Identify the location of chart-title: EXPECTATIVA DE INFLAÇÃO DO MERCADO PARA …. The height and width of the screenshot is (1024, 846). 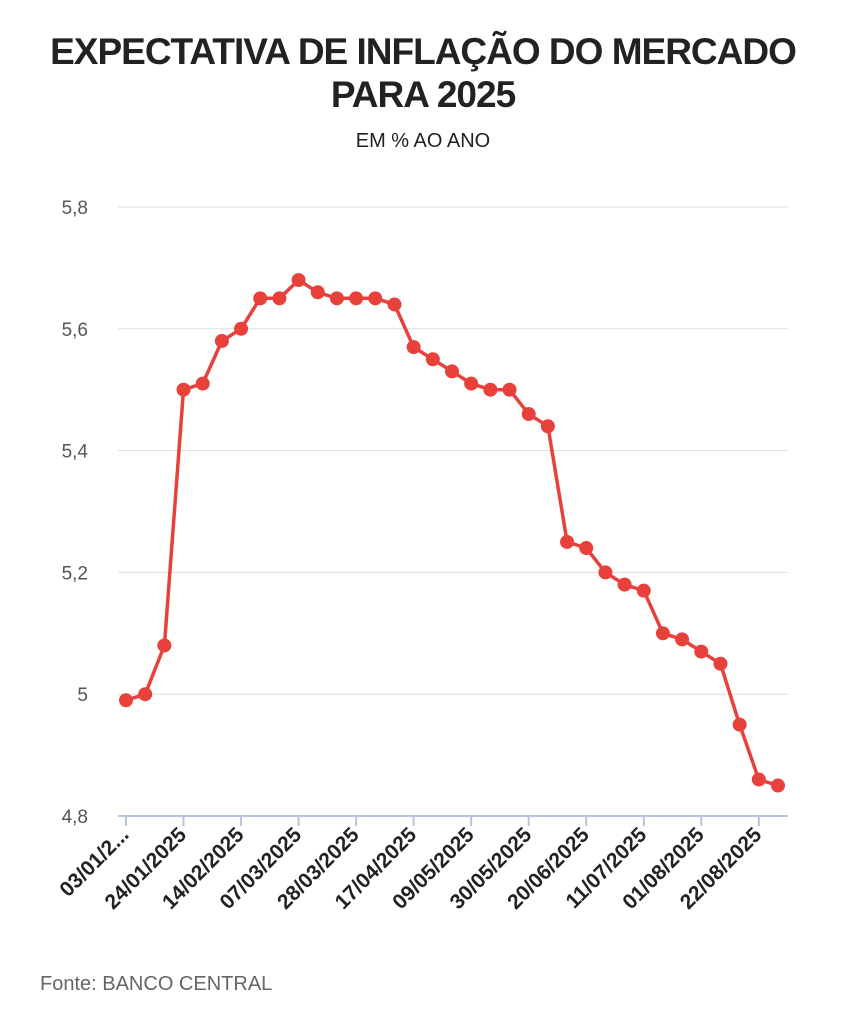
(423, 73).